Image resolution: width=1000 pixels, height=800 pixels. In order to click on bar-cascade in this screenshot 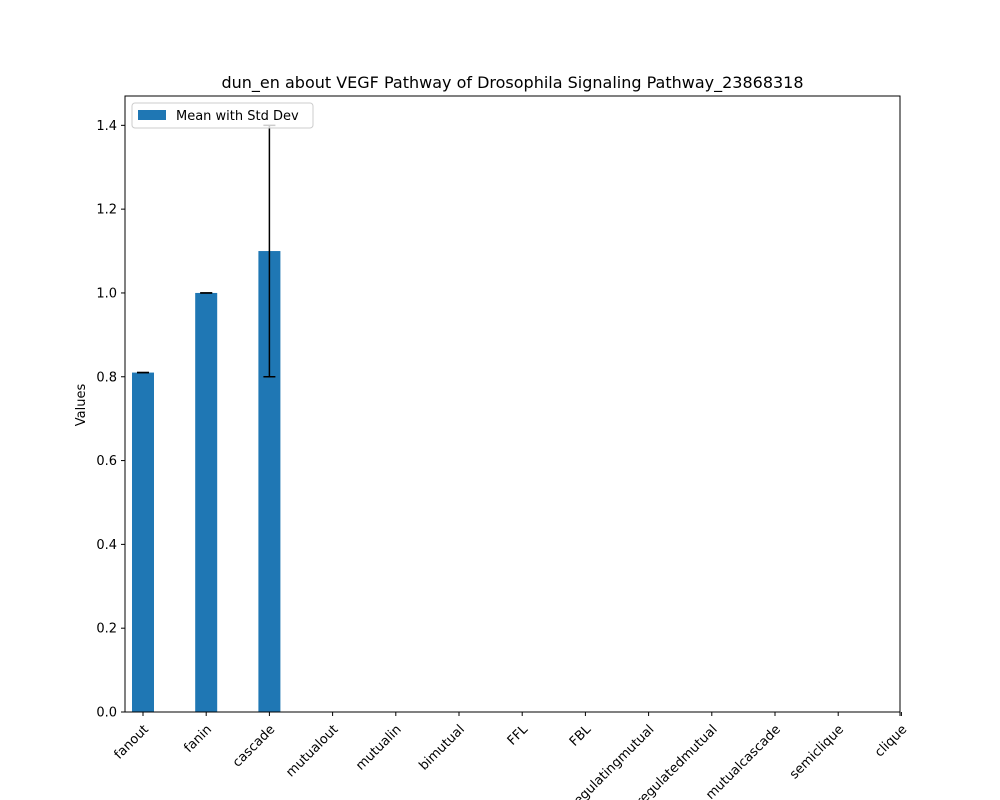, I will do `click(269, 482)`.